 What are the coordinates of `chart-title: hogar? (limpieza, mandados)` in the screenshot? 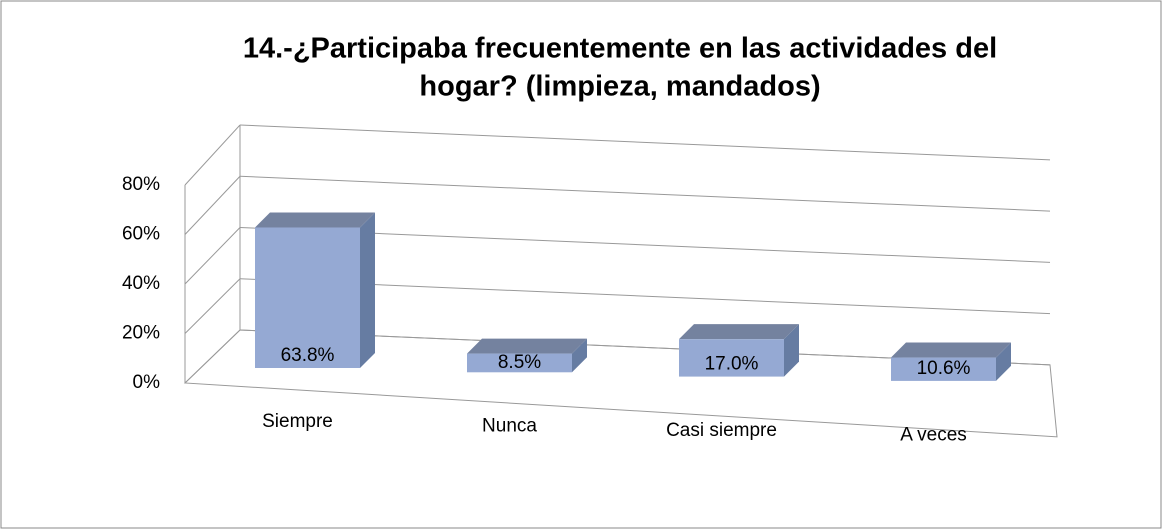 It's located at (619, 87).